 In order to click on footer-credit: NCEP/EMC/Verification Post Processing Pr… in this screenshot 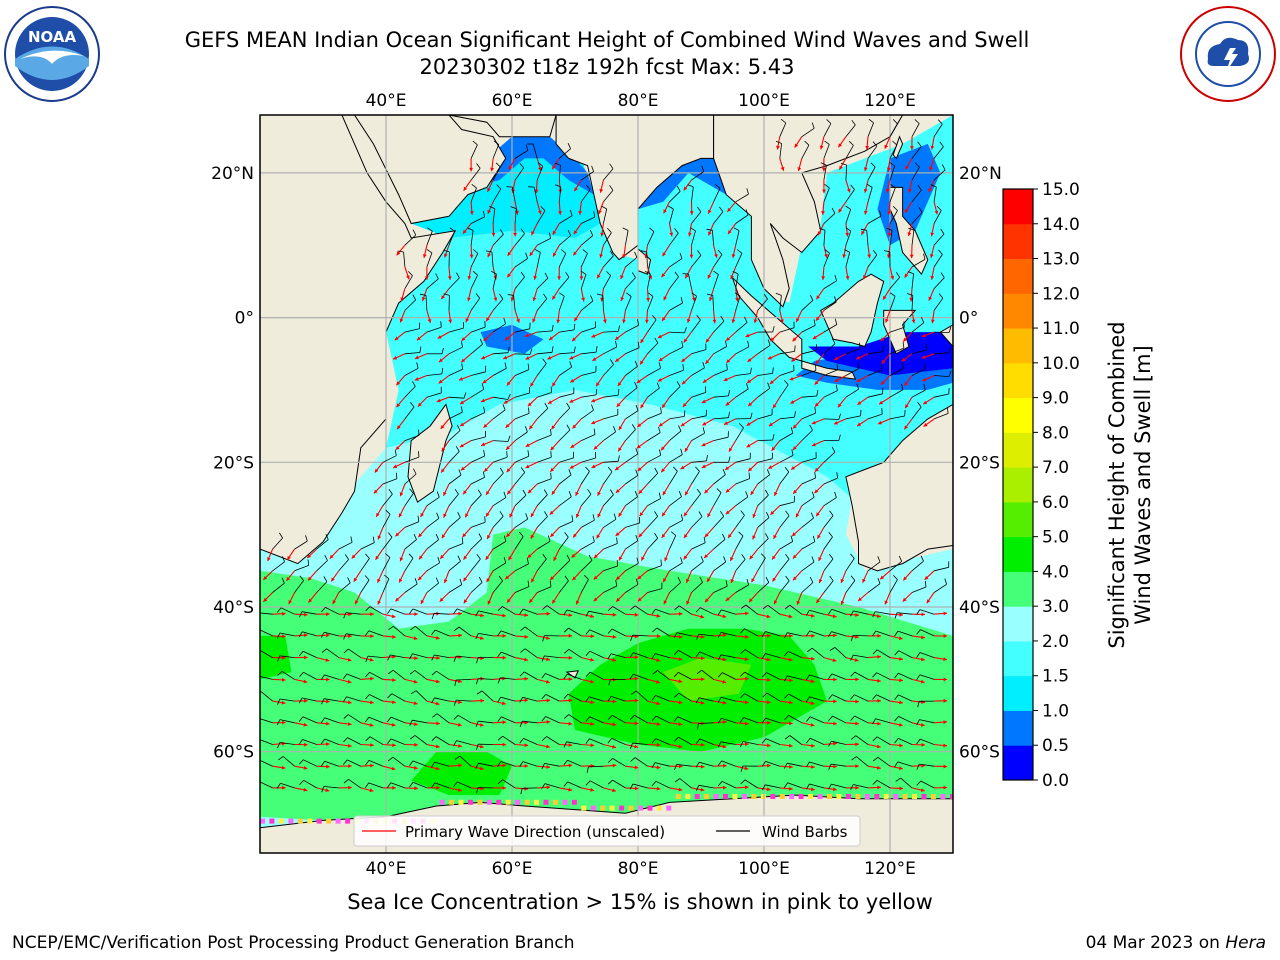, I will do `click(293, 943)`.